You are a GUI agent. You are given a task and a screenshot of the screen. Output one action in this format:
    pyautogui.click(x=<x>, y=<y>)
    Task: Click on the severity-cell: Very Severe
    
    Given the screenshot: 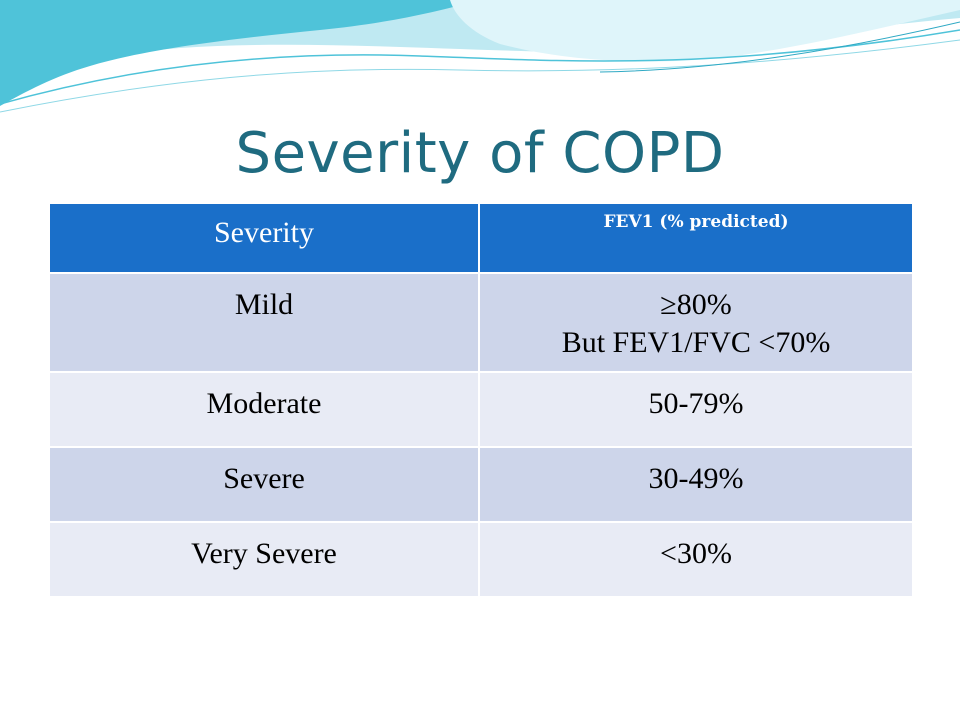 What is the action you would take?
    pyautogui.click(x=264, y=559)
    